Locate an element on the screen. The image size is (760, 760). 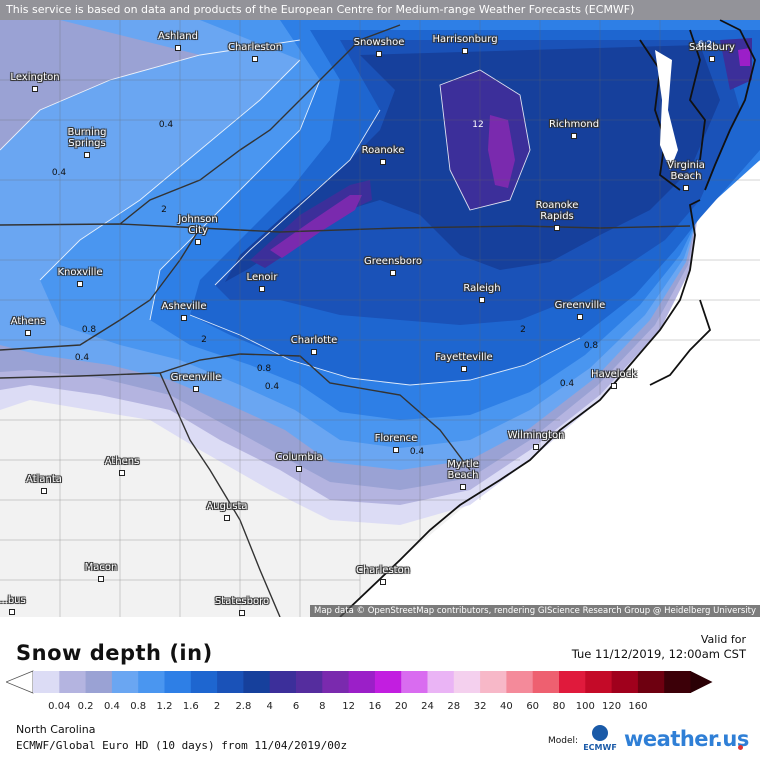
ecmwf-logo-text: ECMWF is located at coordinates (600, 747).